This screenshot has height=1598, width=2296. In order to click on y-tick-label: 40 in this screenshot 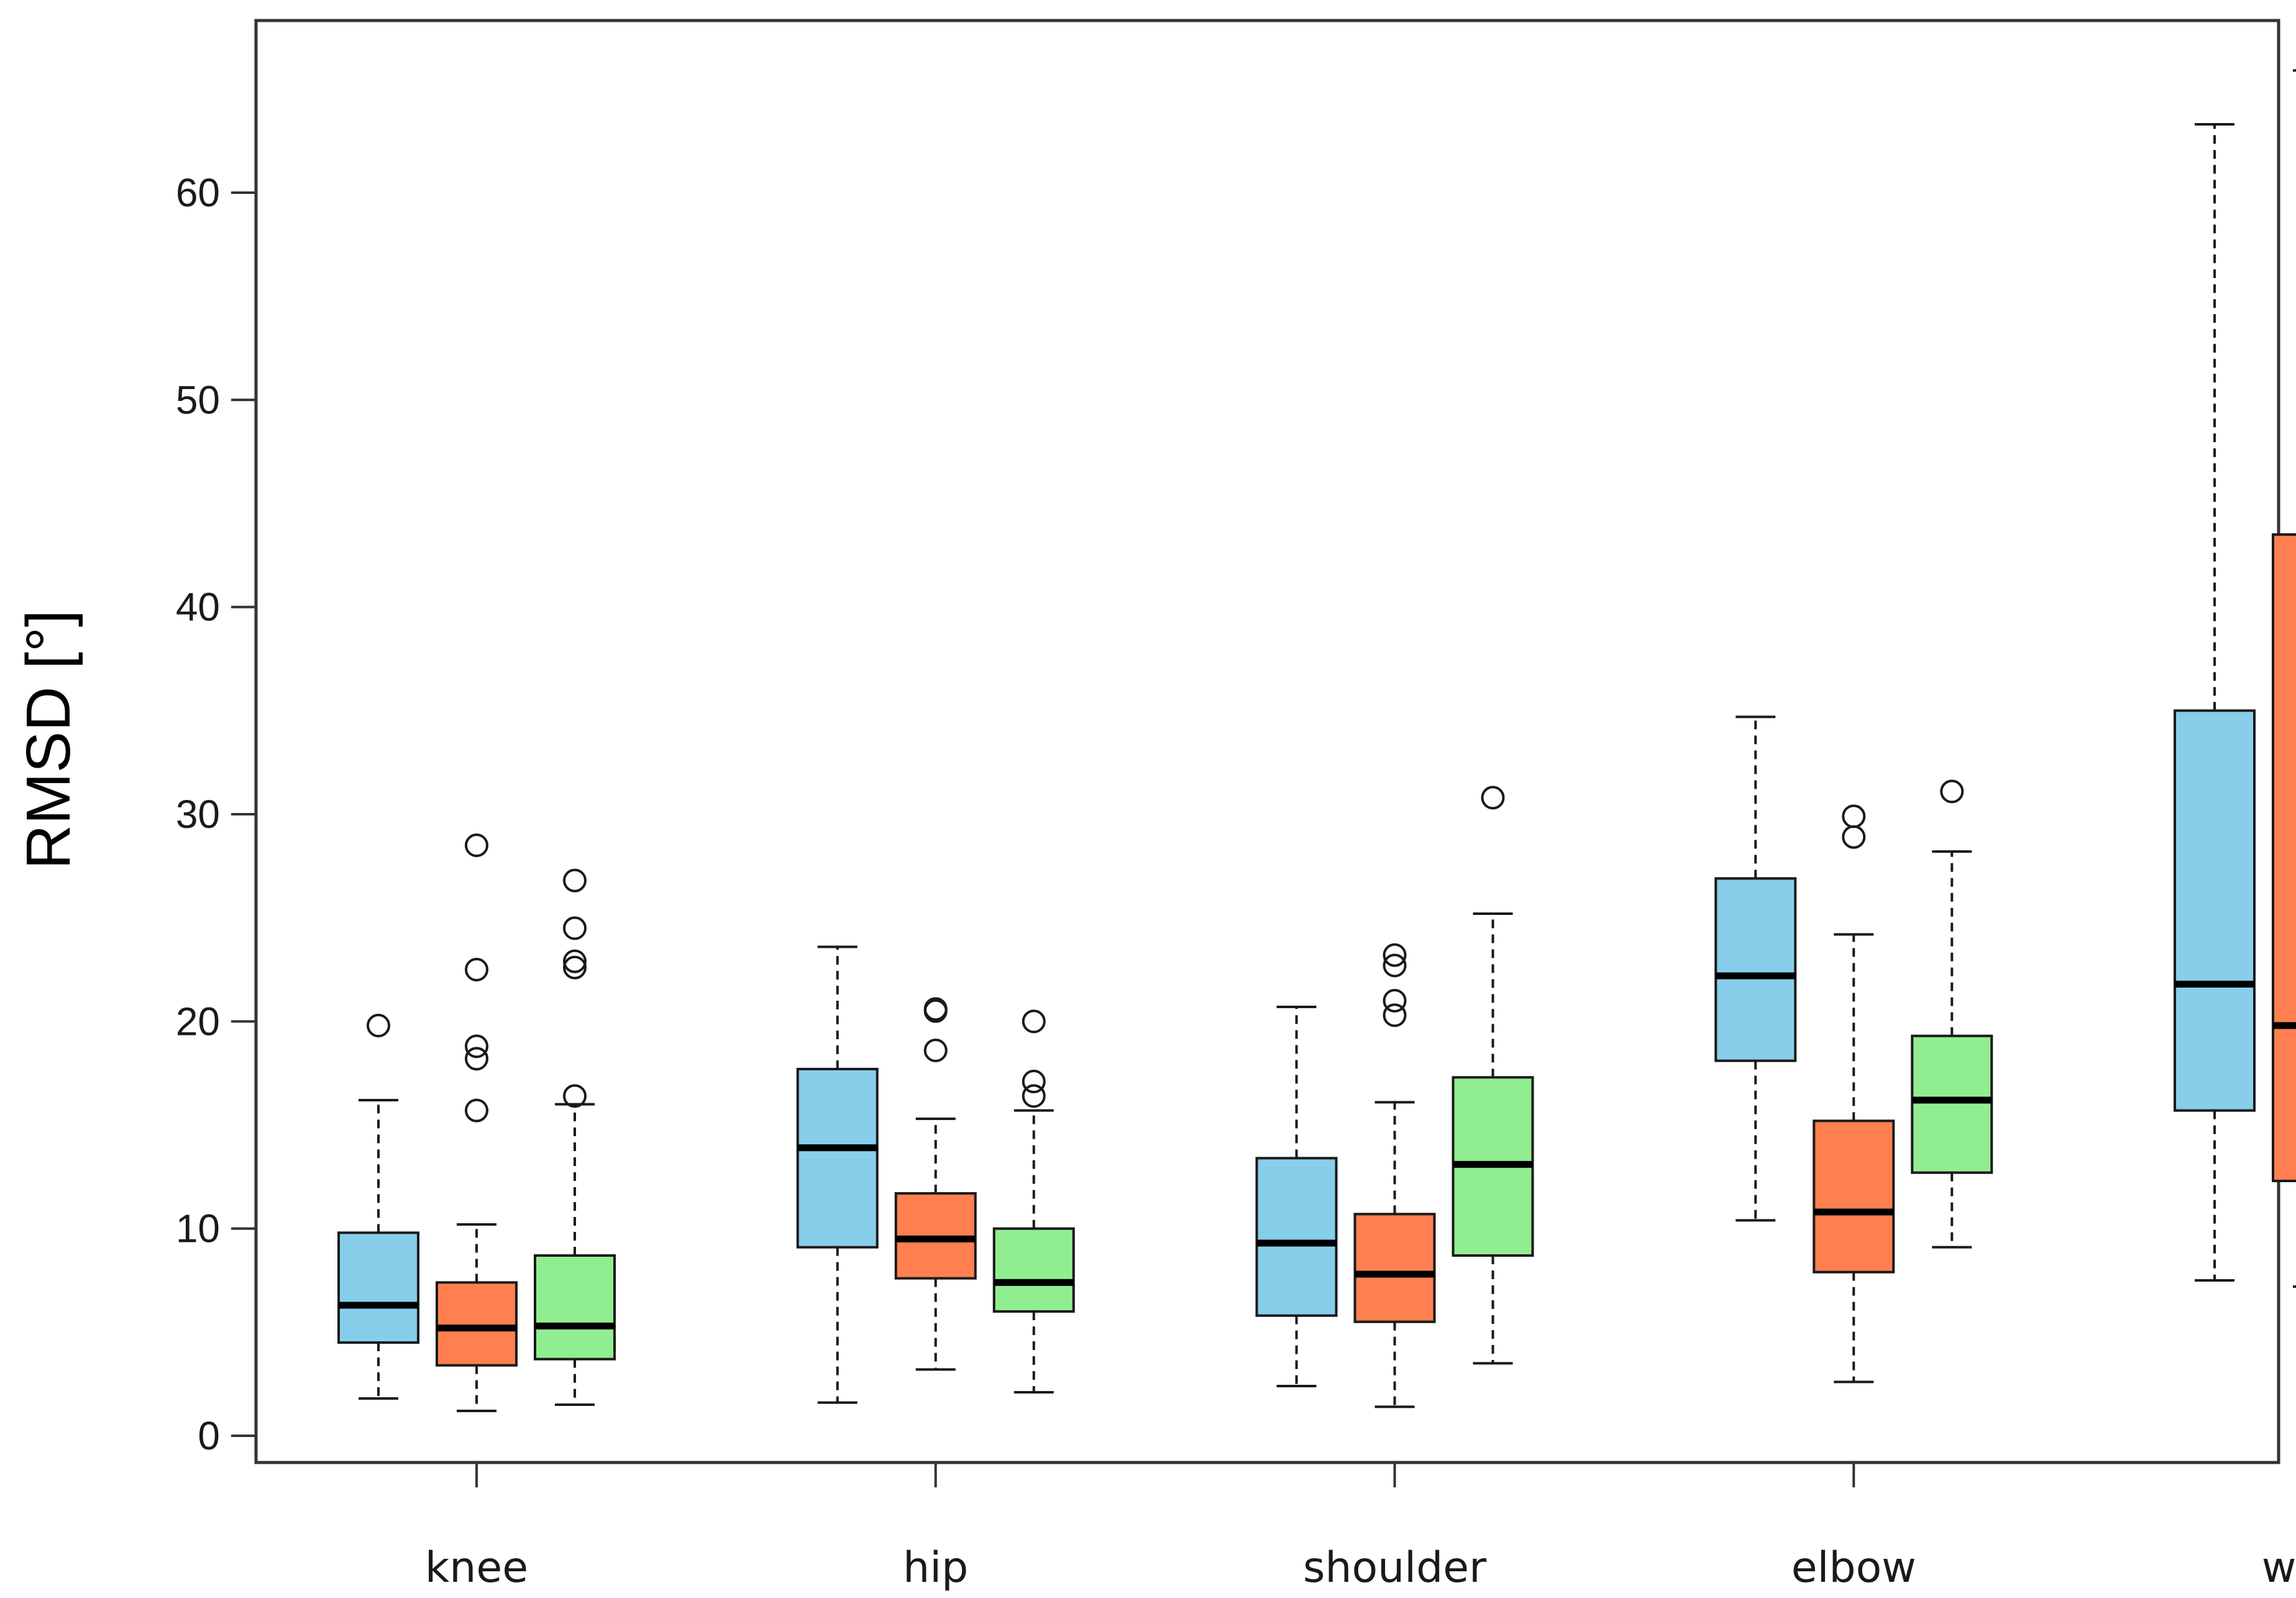, I will do `click(198, 607)`.